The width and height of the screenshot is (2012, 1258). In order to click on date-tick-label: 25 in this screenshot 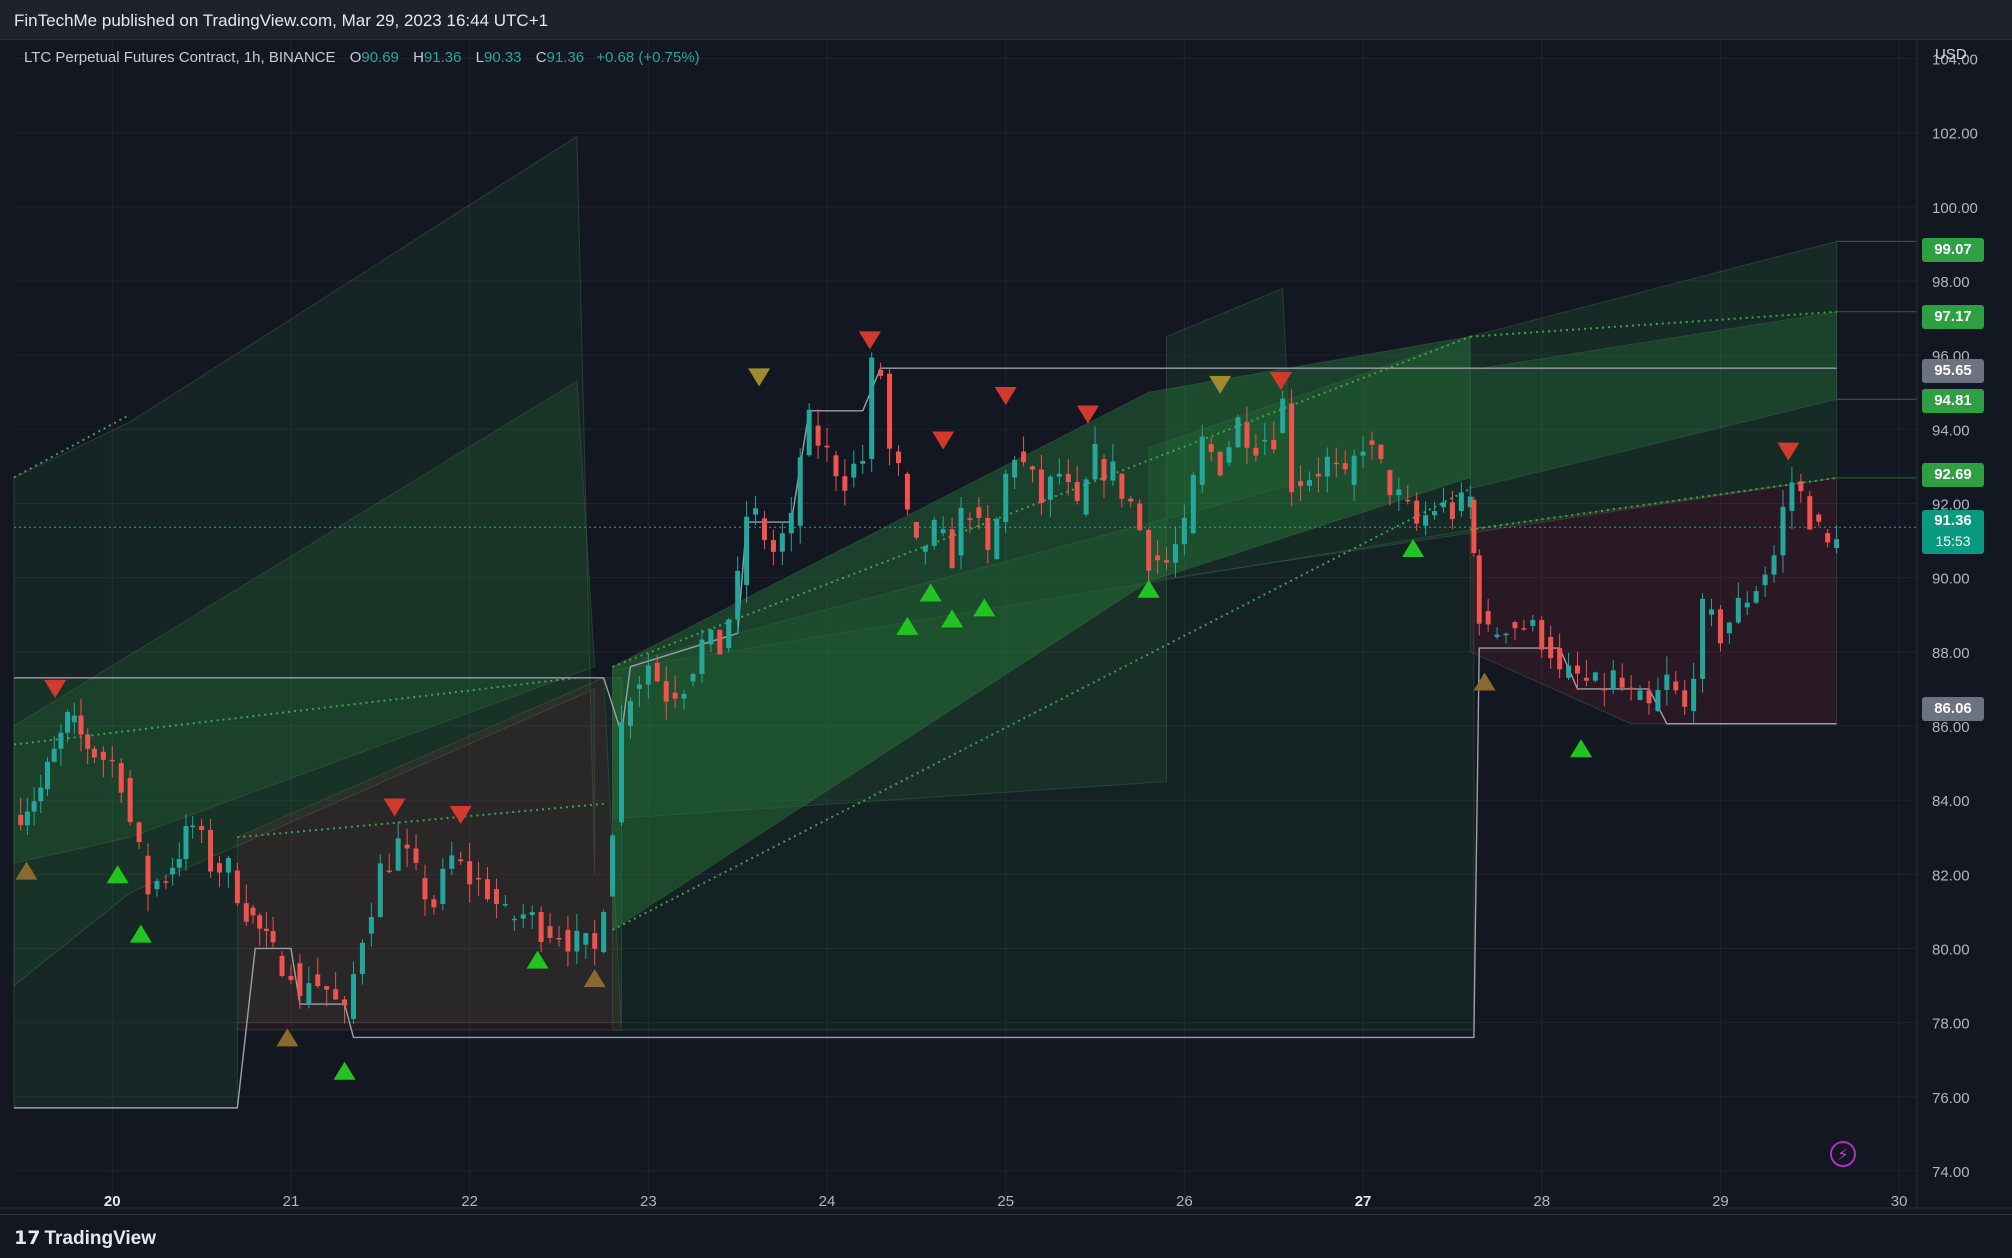, I will do `click(1005, 1201)`.